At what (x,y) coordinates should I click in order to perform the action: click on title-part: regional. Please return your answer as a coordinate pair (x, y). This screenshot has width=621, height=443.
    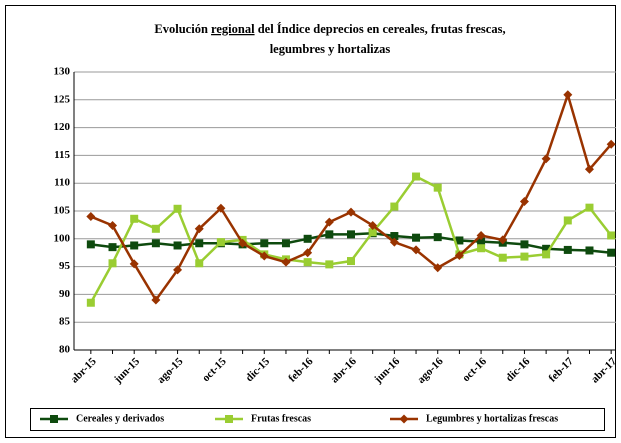
    Looking at the image, I should click on (233, 29).